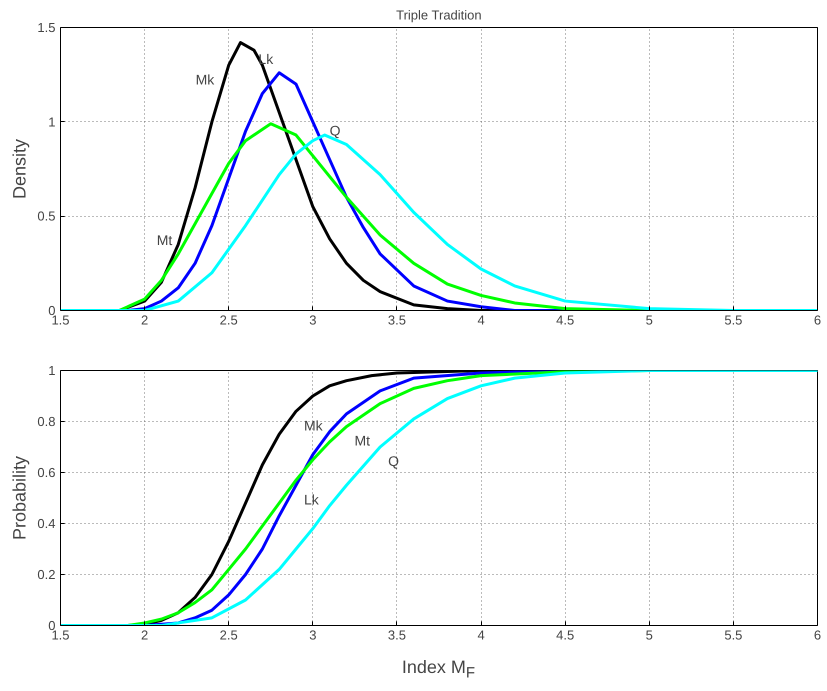 The image size is (827, 691). Describe the element at coordinates (438, 670) in the screenshot. I see `x-axis-title: Index M$_{F}$` at that location.